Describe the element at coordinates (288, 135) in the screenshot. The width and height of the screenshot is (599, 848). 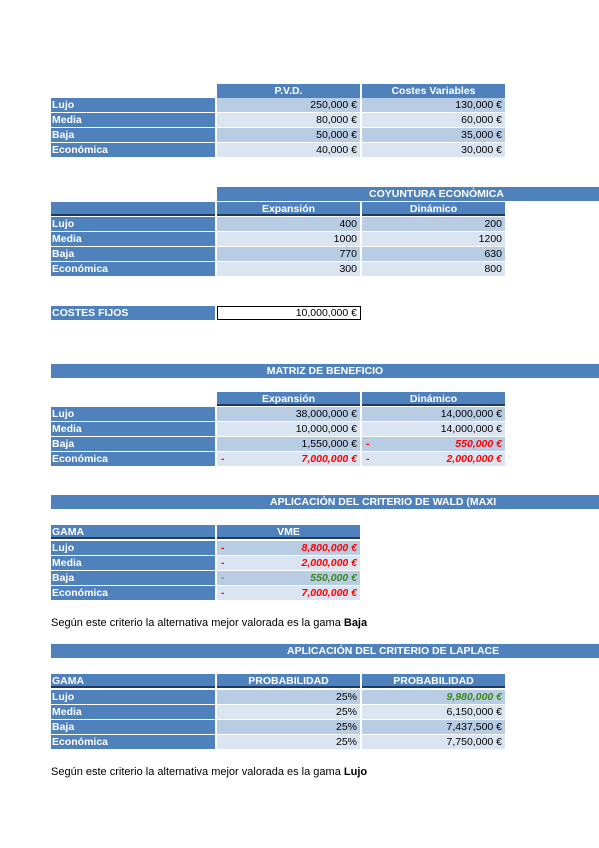
I see `pvd-baja: 50,000 €` at that location.